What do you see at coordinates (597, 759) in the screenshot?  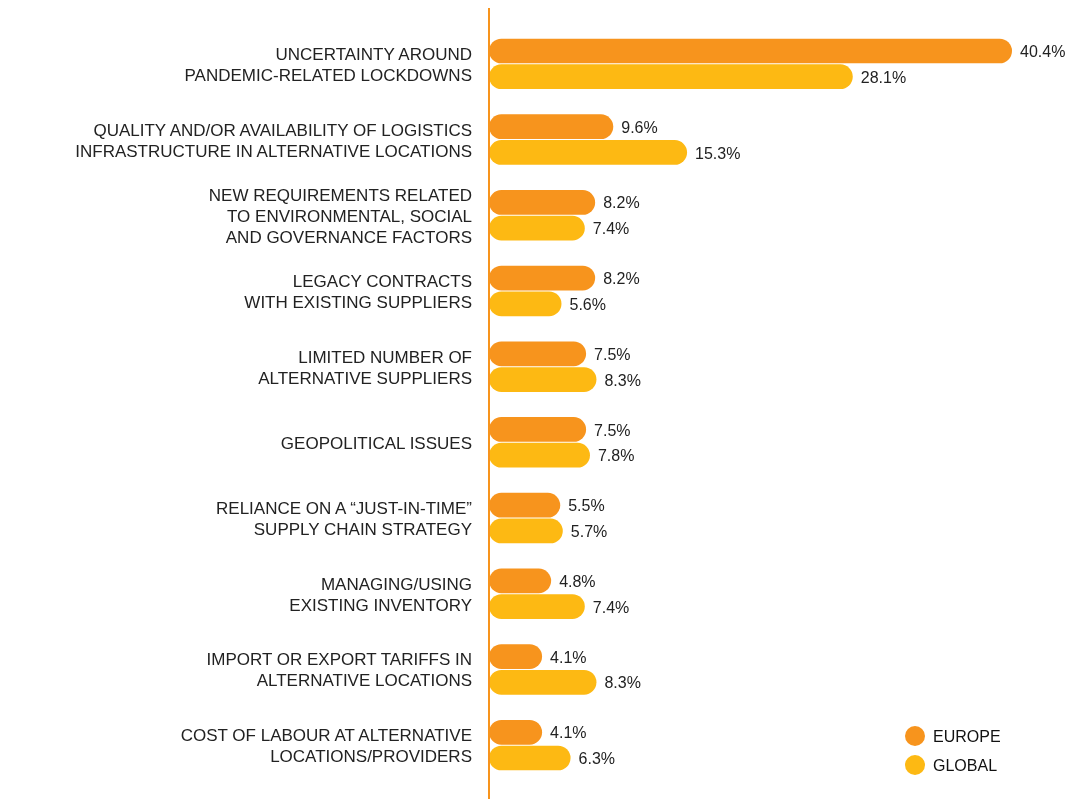 I see `data-label: 6.3%` at bounding box center [597, 759].